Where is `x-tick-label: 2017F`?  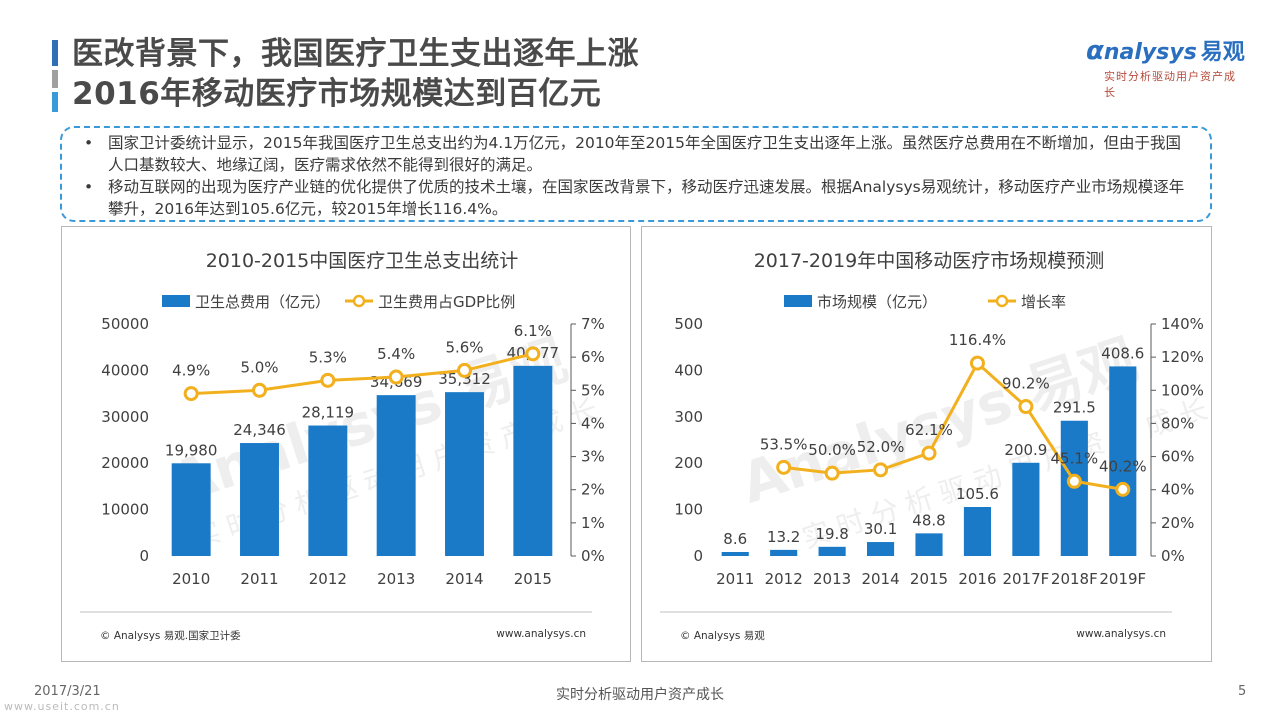
x-tick-label: 2017F is located at coordinates (1025, 579).